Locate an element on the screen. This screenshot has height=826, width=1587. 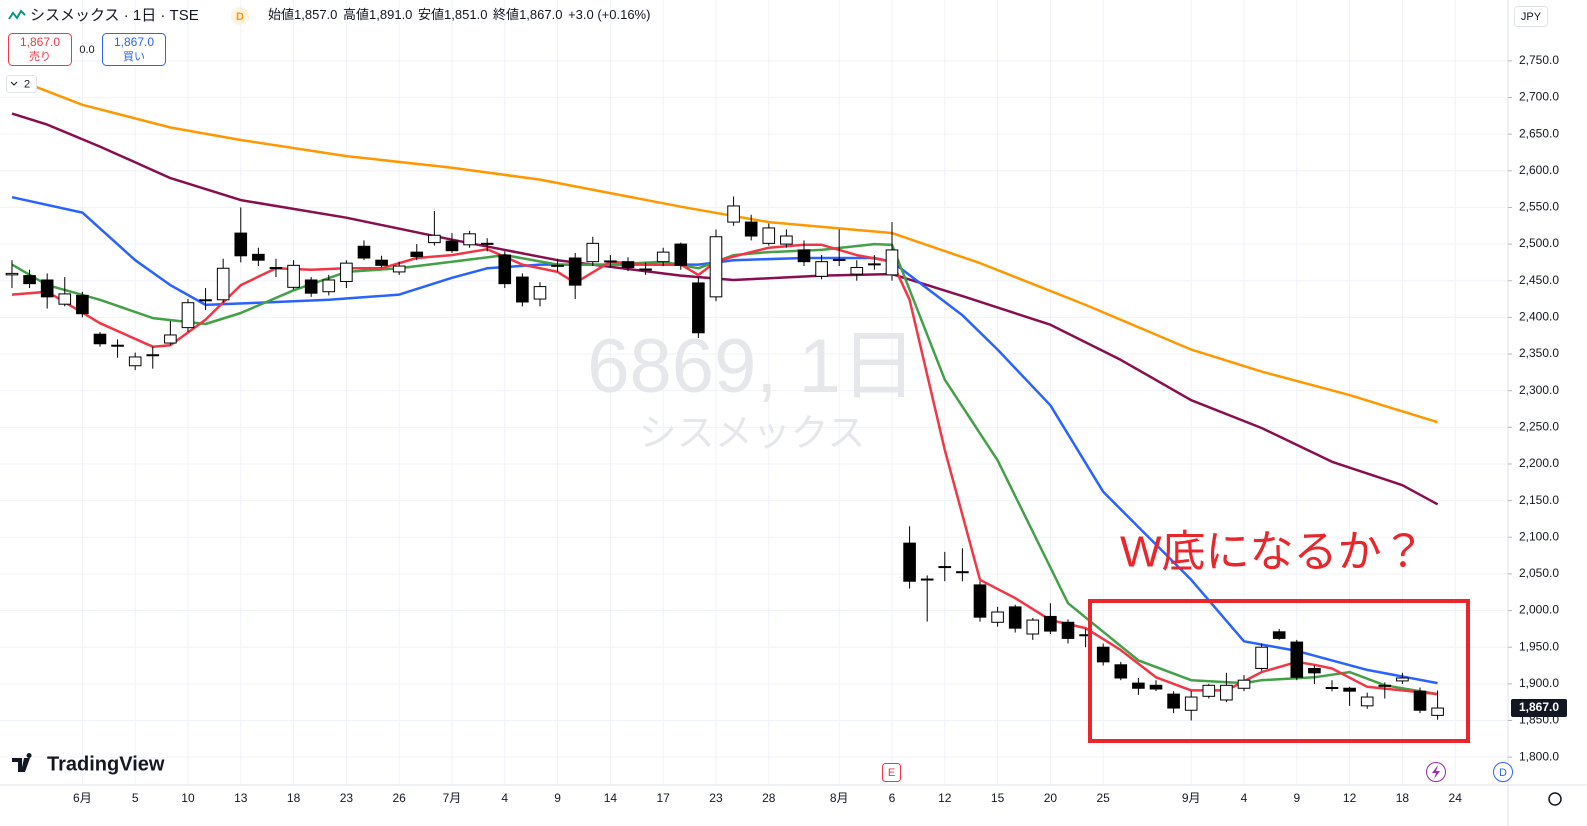
y-tick-label: 2,750.0 is located at coordinates (1539, 60).